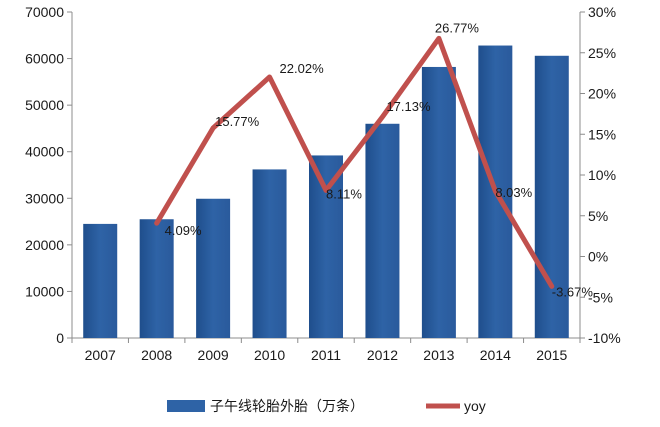 This screenshot has width=660, height=427. What do you see at coordinates (604, 338) in the screenshot?
I see `right-tick-label: -10%` at bounding box center [604, 338].